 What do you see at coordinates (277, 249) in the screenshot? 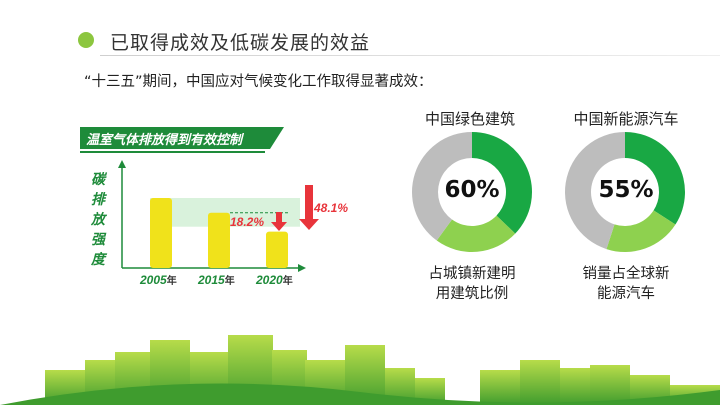
I see `bar-2020` at bounding box center [277, 249].